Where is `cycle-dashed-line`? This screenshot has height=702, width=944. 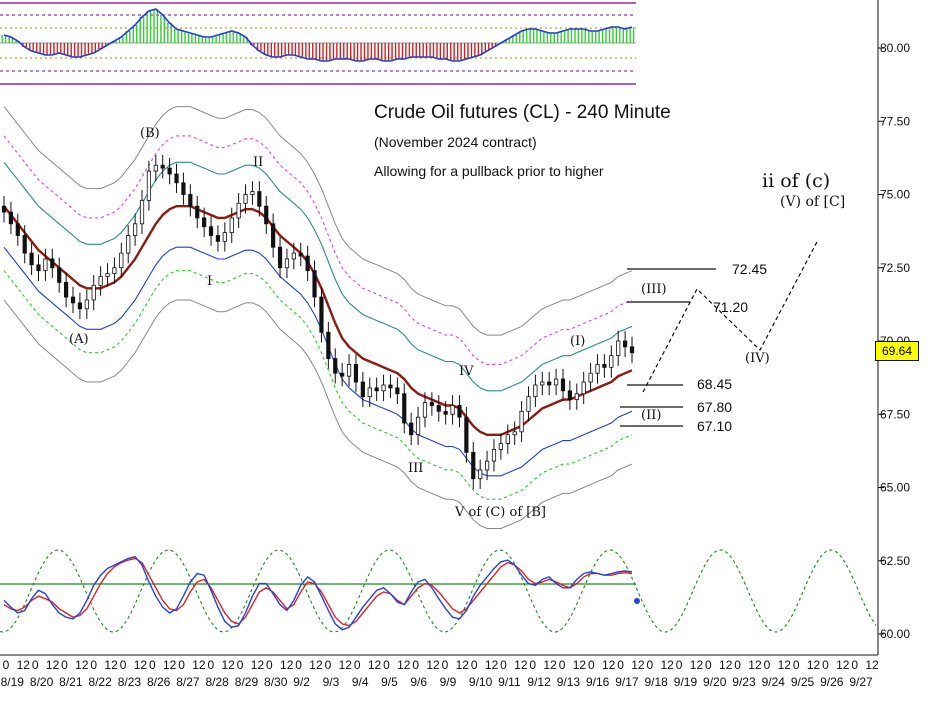 cycle-dashed-line is located at coordinates (438, 591).